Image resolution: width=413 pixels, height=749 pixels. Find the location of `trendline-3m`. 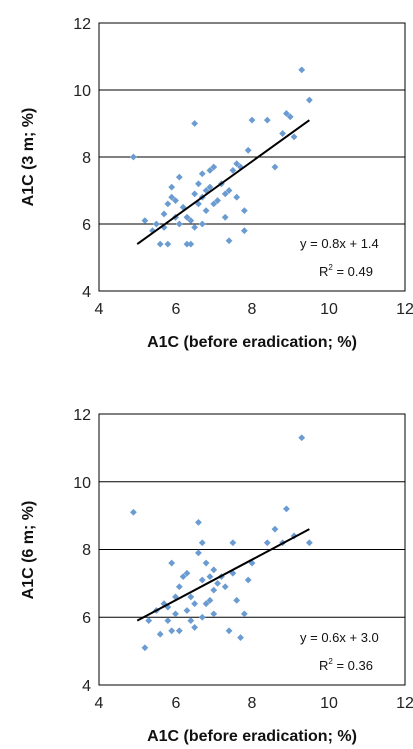

trendline-3m is located at coordinates (223, 182).